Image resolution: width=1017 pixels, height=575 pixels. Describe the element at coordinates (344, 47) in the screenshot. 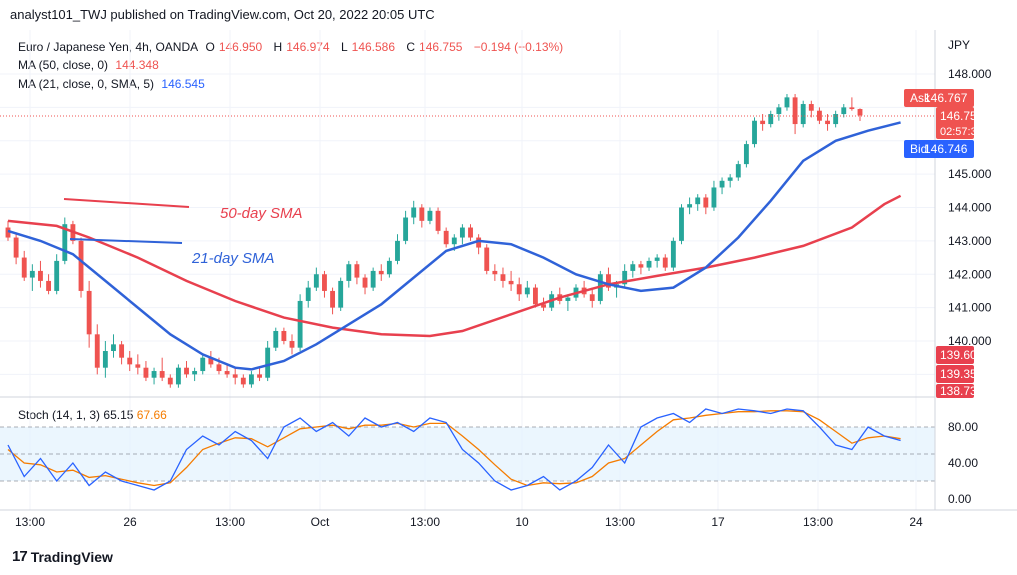

I see `low-label: L` at that location.